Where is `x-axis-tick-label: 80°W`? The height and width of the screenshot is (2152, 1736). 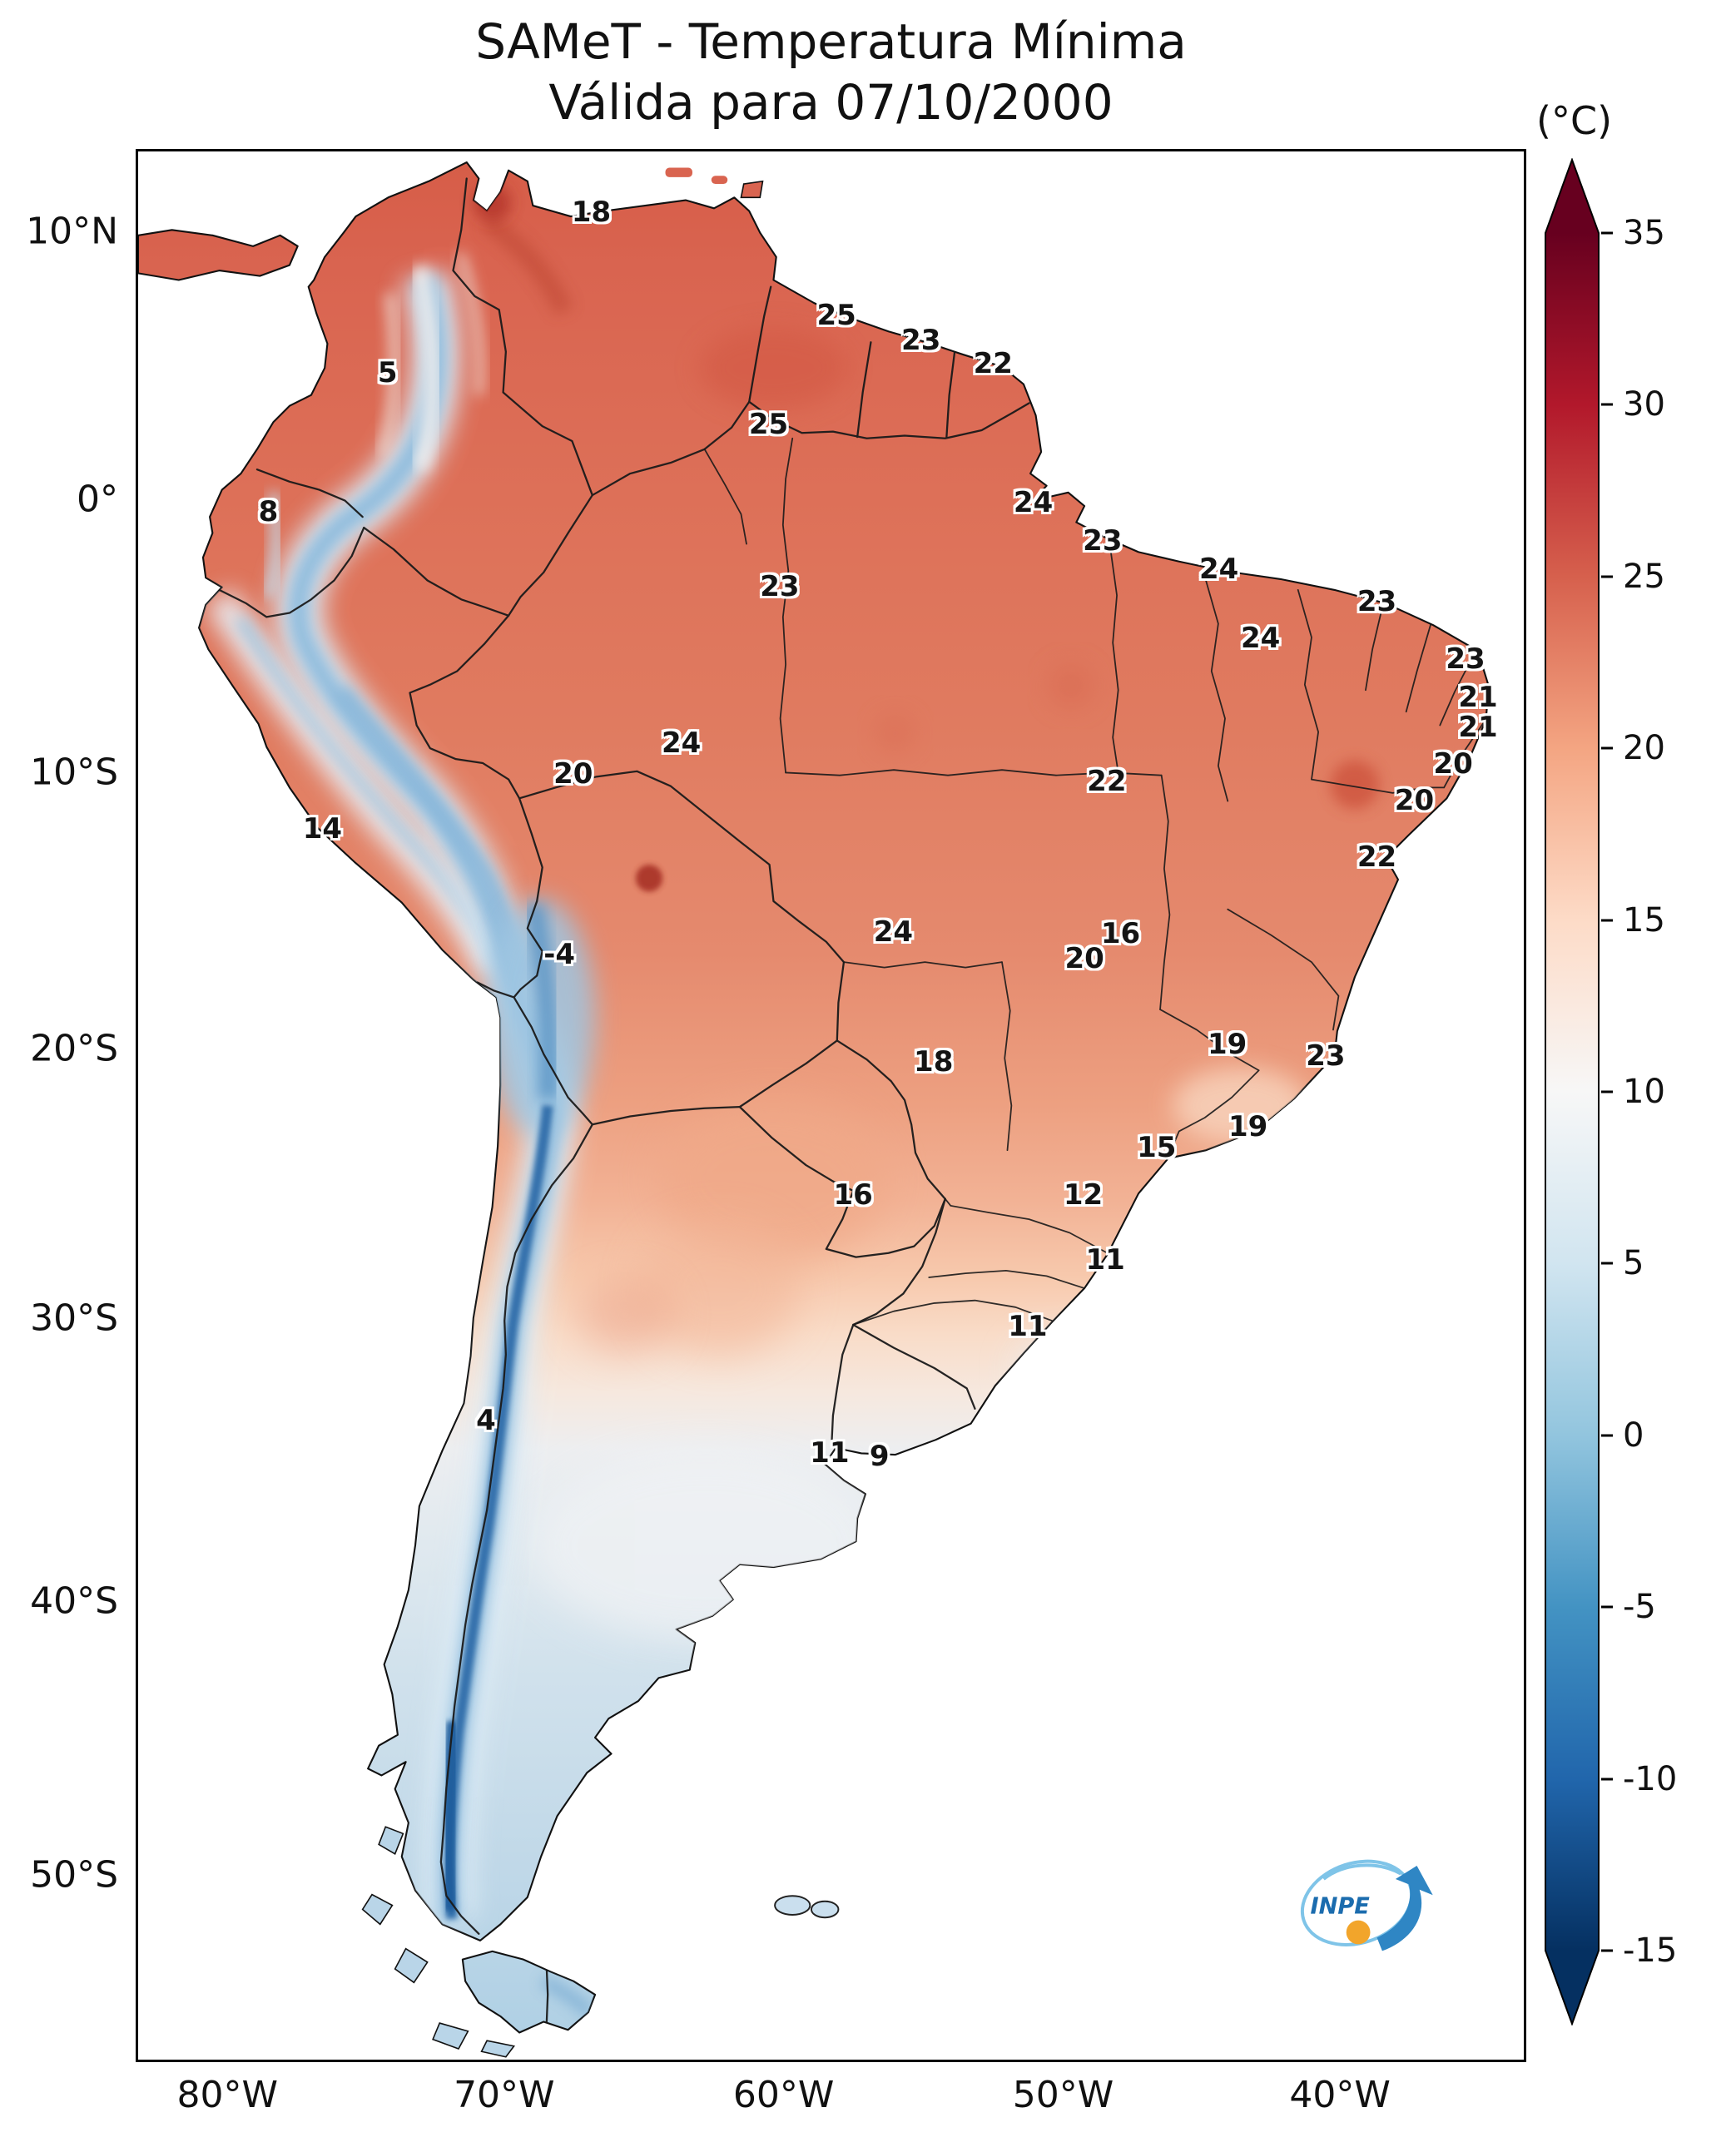 x-axis-tick-label: 80°W is located at coordinates (227, 2095).